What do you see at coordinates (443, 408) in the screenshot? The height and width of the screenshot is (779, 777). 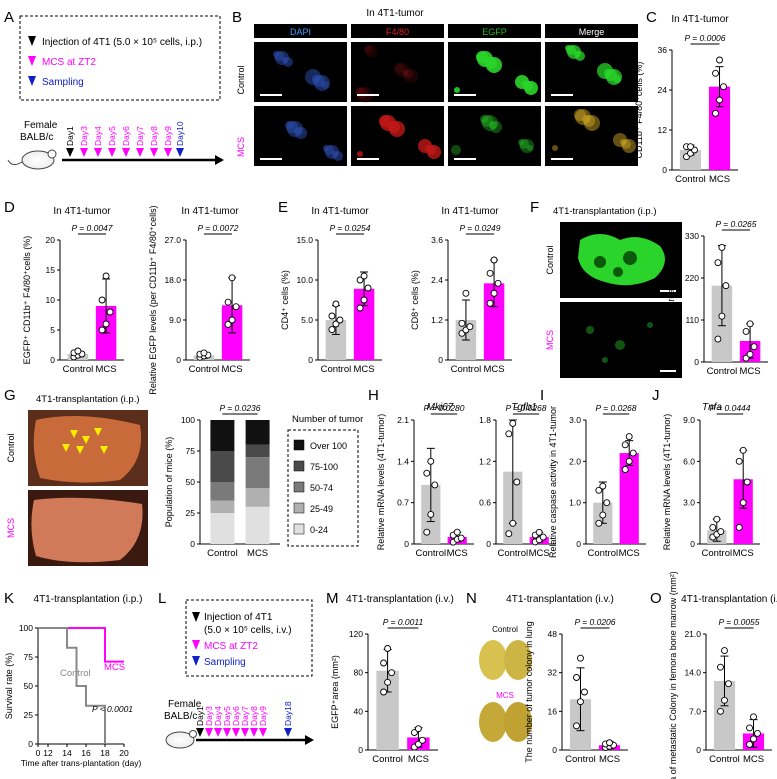 I see `p-value-label: P = 0.0280` at bounding box center [443, 408].